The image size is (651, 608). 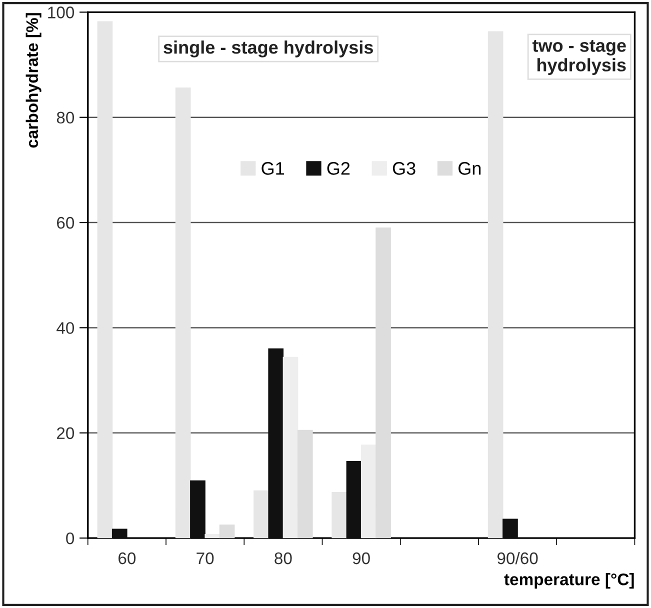 What do you see at coordinates (579, 58) in the screenshot?
I see `annotation: two - stage hydrolysis` at bounding box center [579, 58].